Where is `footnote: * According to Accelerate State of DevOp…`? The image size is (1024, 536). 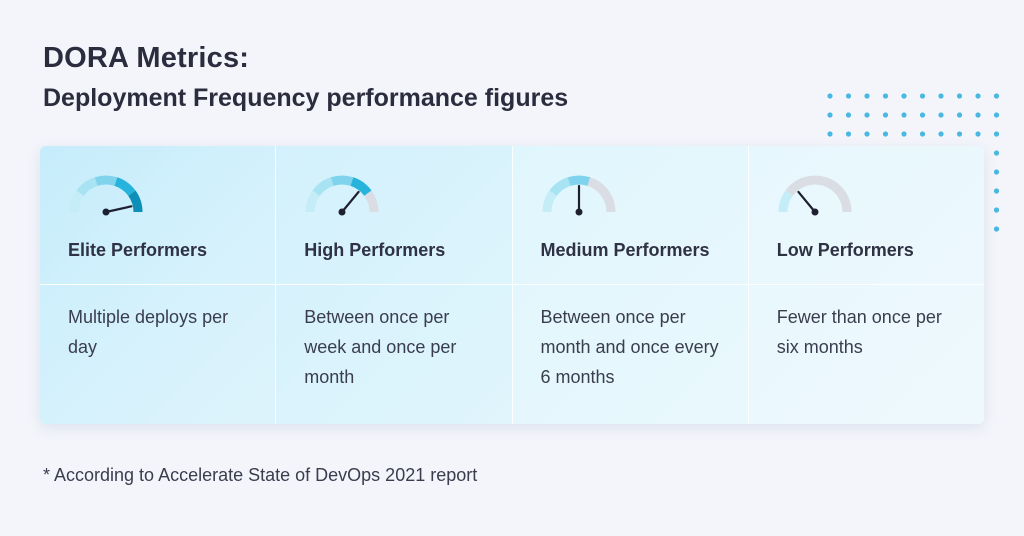 footnote: * According to Accelerate State of DevOp… is located at coordinates (260, 475).